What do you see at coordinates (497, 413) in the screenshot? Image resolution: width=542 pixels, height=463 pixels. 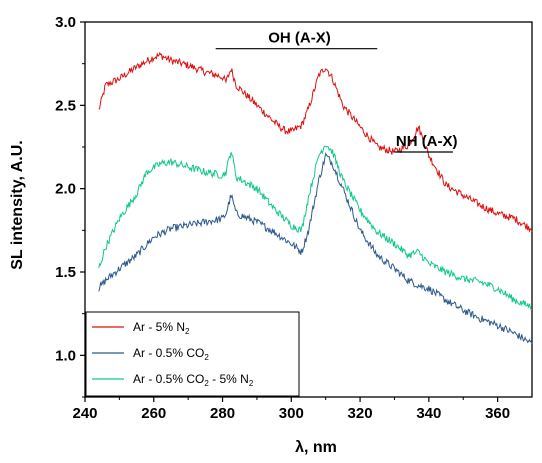 I see `x-tick-label: 360` at bounding box center [497, 413].